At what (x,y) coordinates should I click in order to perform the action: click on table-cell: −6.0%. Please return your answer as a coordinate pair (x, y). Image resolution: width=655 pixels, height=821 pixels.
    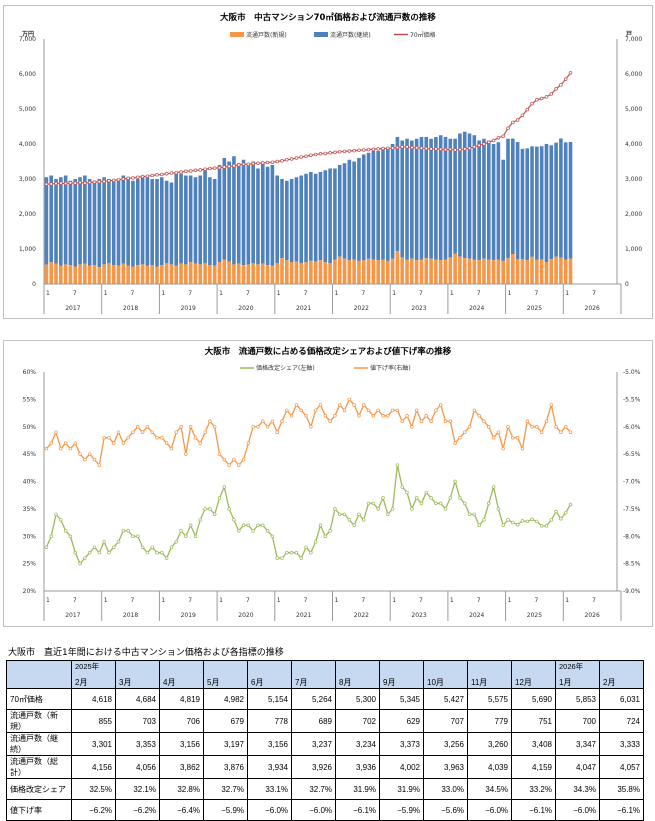
    Looking at the image, I should click on (489, 810).